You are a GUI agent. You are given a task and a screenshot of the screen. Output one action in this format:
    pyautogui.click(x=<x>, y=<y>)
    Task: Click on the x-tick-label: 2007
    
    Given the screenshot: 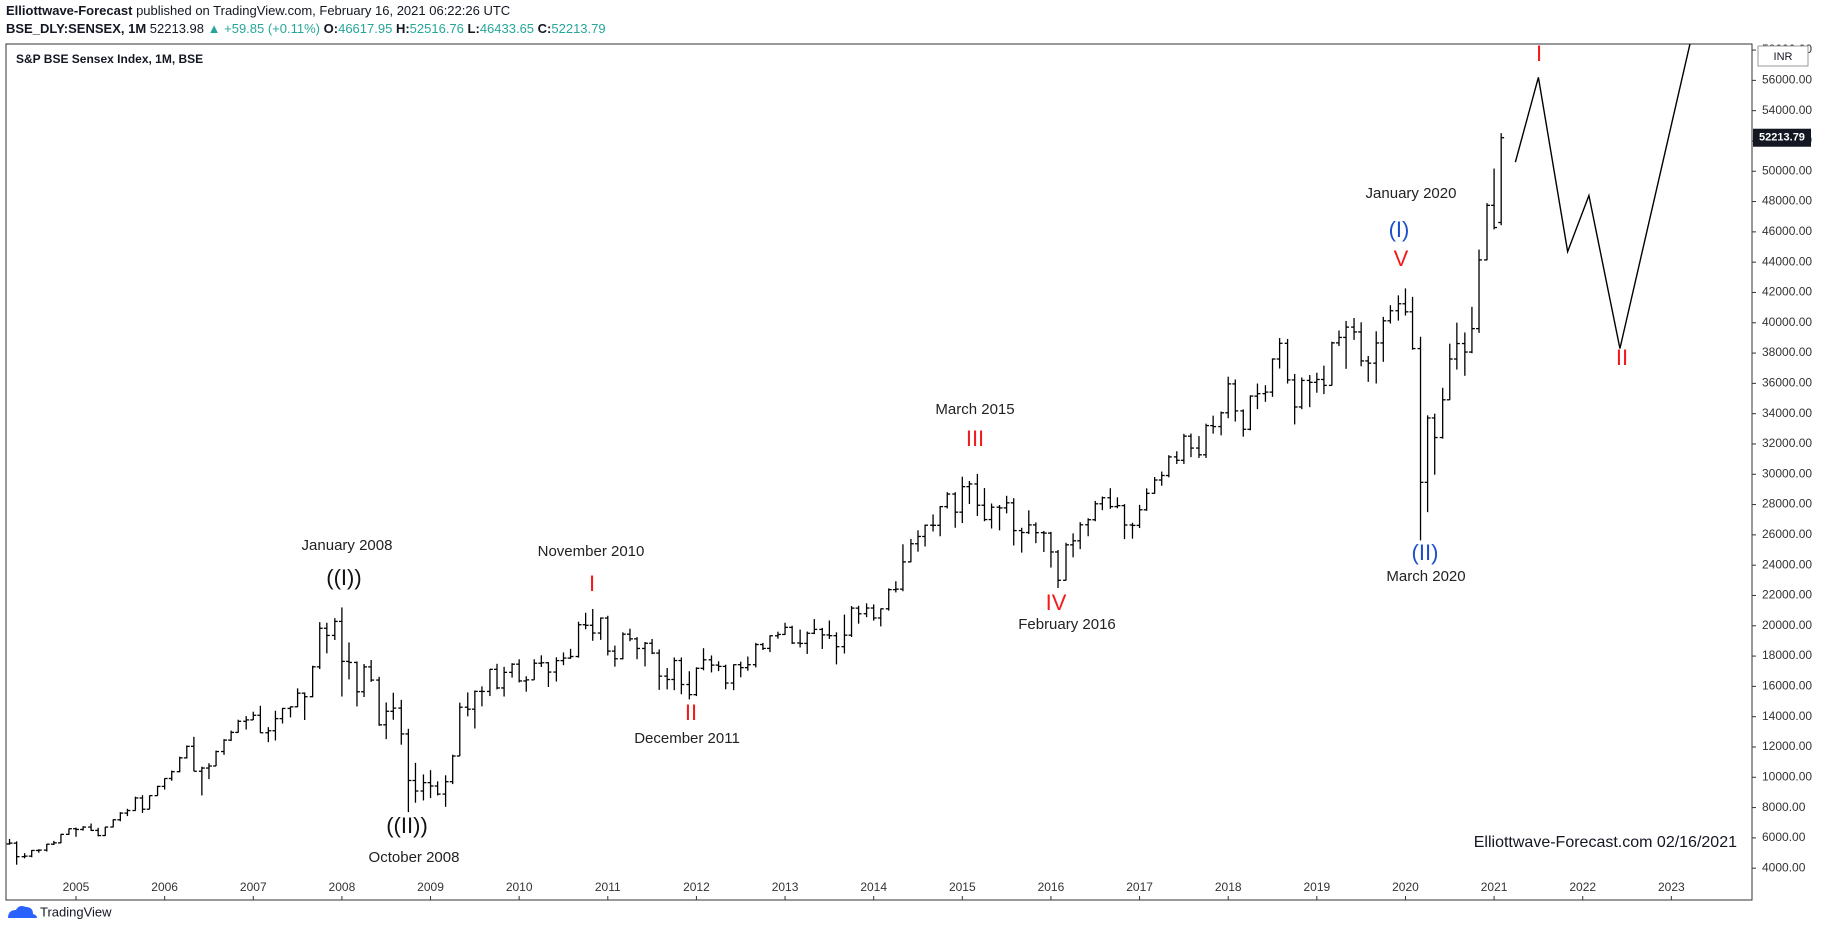 What is the action you would take?
    pyautogui.click(x=253, y=887)
    